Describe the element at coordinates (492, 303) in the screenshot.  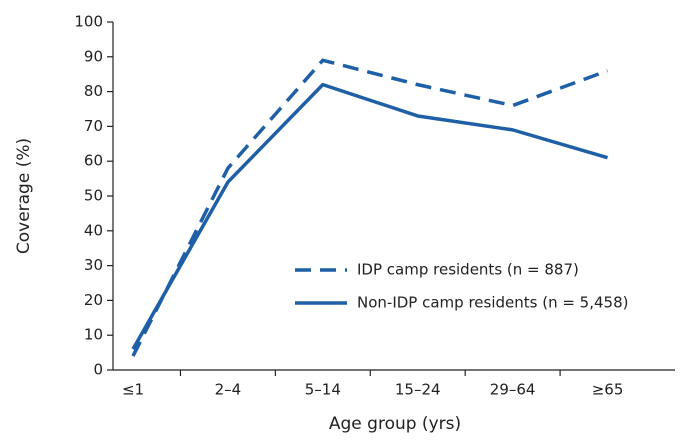
I see `legend-label: Non-IDP camp residents (n = 5,458)` at that location.